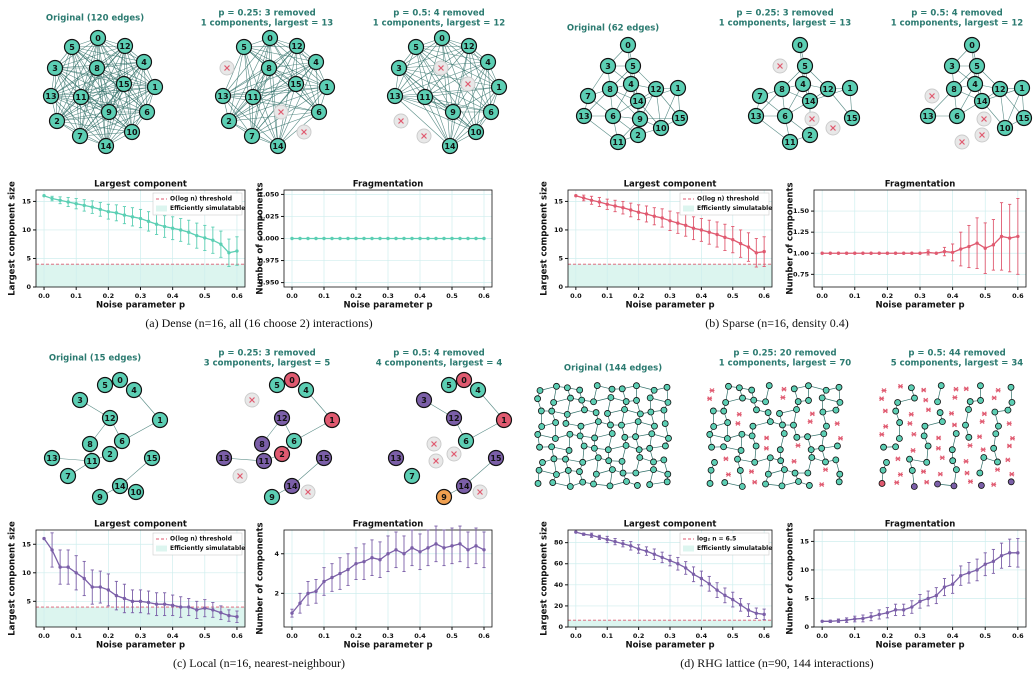 Image resolution: width=1036 pixels, height=683 pixels. I want to click on y-axis-label: Number of components, so click(791, 238).